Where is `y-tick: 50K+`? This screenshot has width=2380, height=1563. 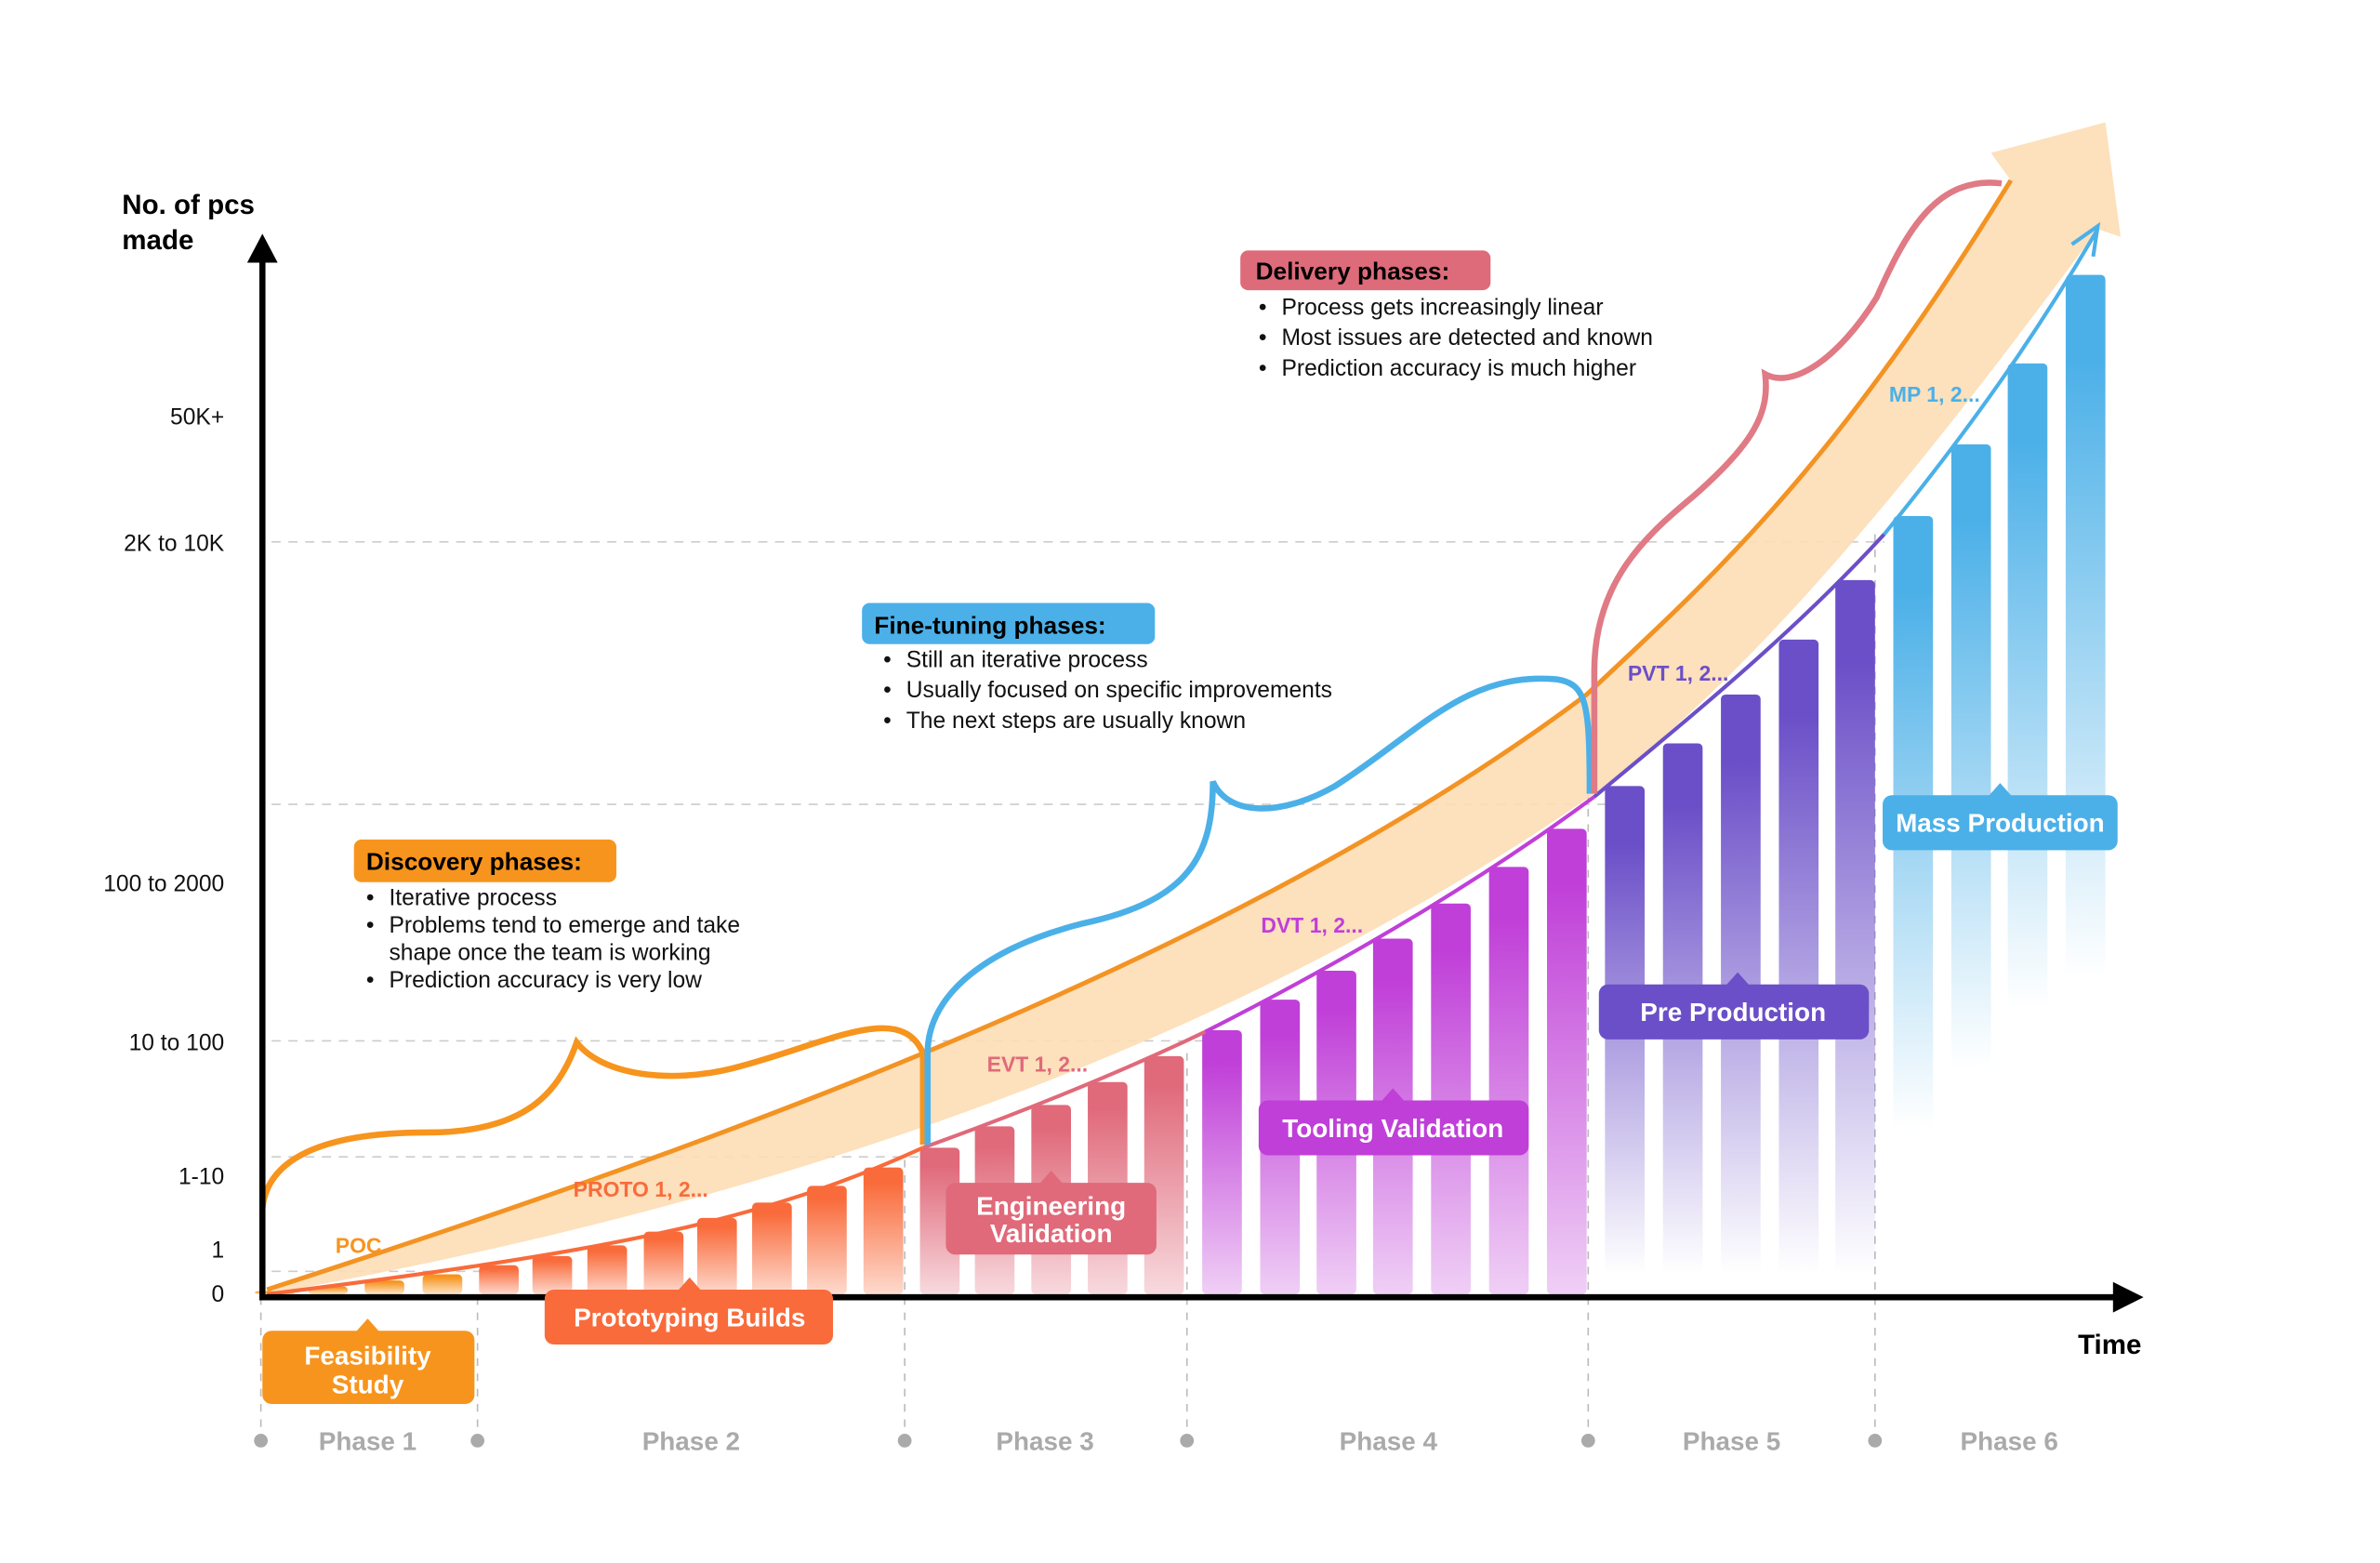
y-tick: 50K+ is located at coordinates (197, 418).